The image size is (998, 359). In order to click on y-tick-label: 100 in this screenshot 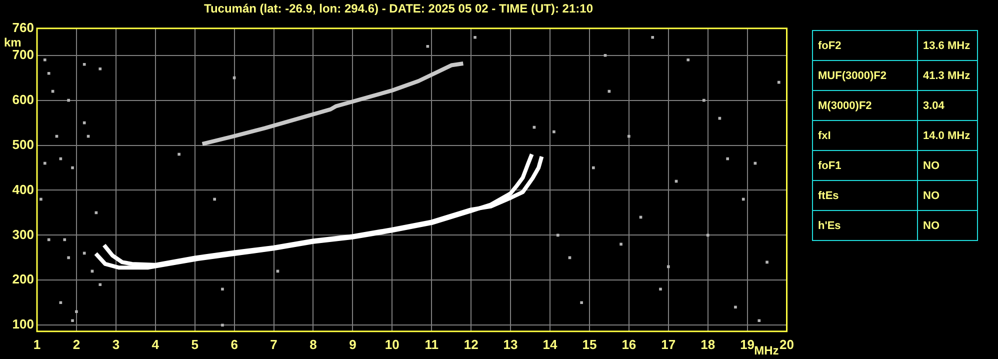, I will do `click(23, 324)`.